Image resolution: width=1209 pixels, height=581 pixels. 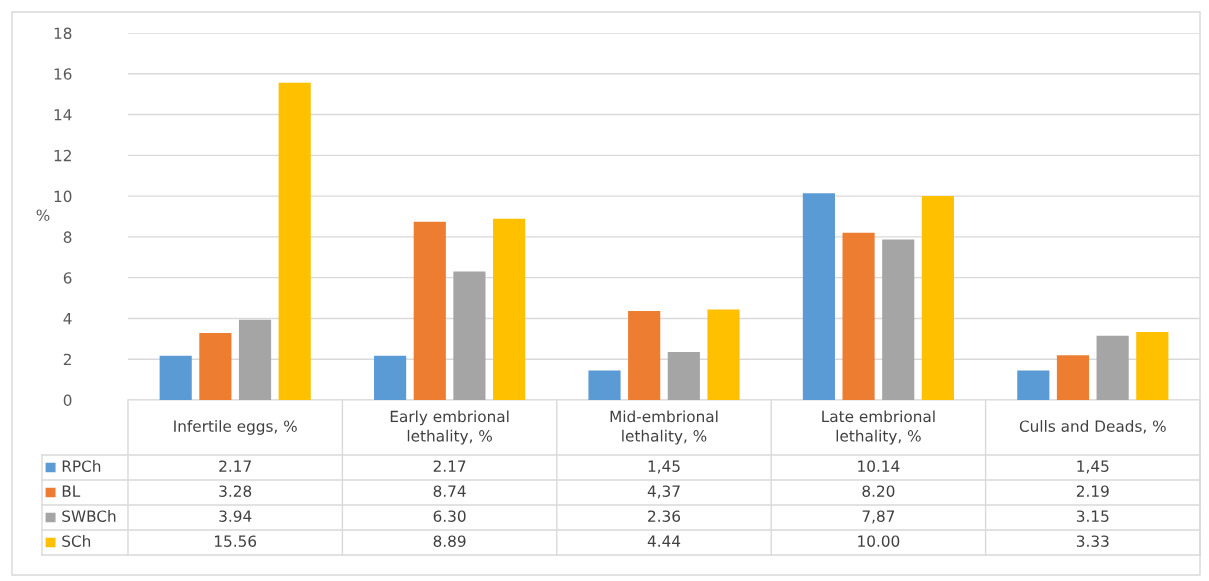 What do you see at coordinates (81, 466) in the screenshot?
I see `legend-label: RPCh` at bounding box center [81, 466].